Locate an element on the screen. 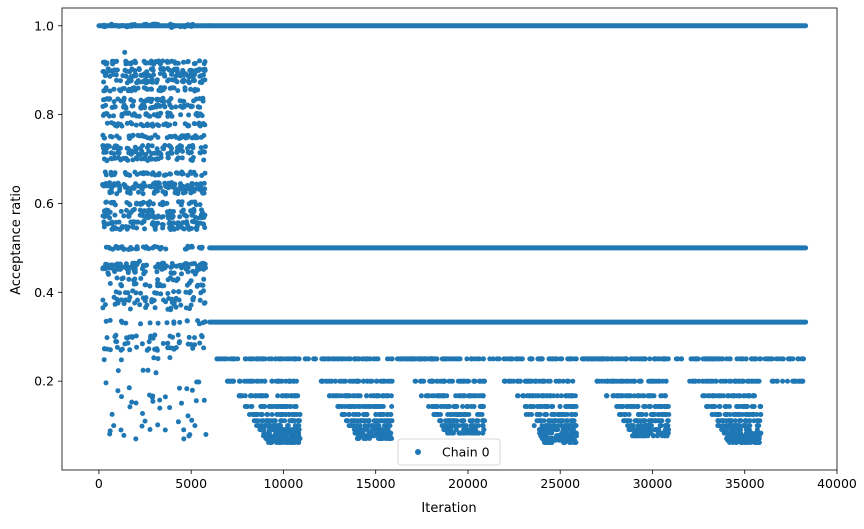 Image resolution: width=864 pixels, height=529 pixels. legend: Chain 0 is located at coordinates (449, 452).